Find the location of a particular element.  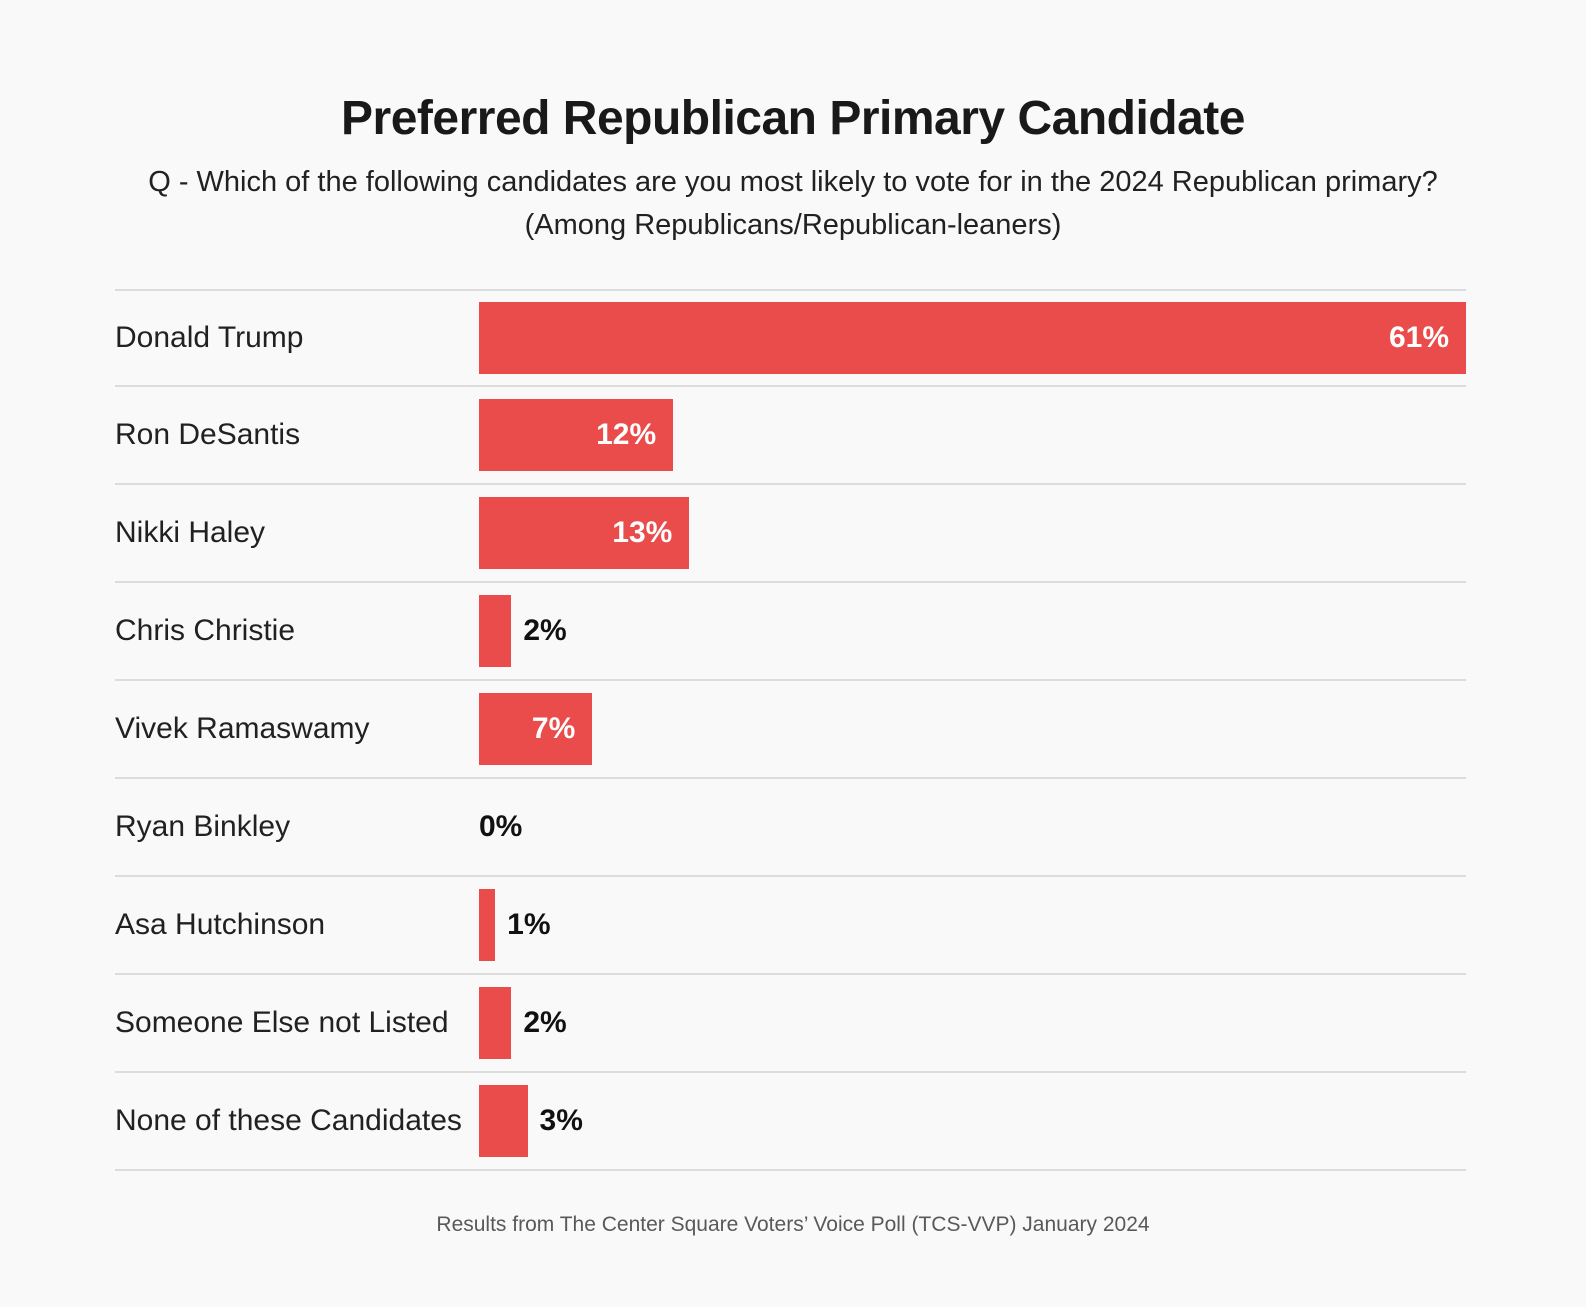

chart-row: Donald Trump 61% is located at coordinates (790, 338).